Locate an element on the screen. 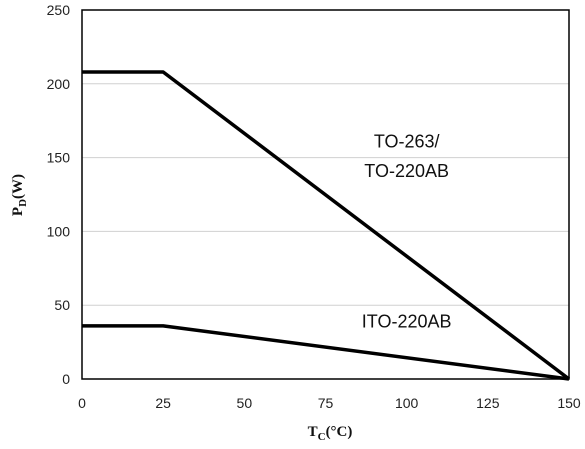 This screenshot has width=585, height=449. y-tick-labels: 0 50 100 150 200 250 is located at coordinates (59, 194).